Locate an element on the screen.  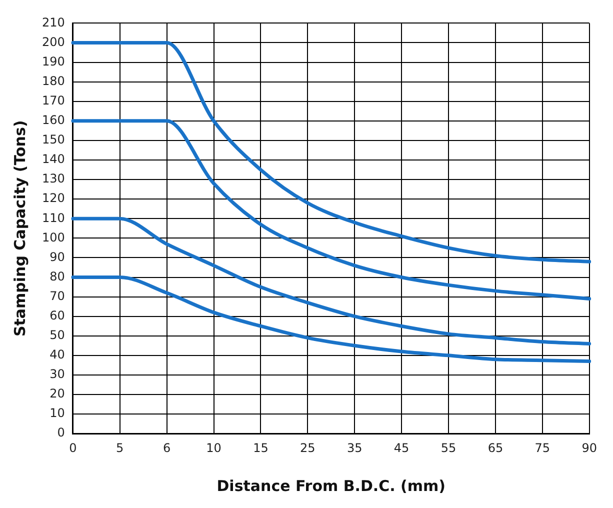
x-tick-label: 65 is located at coordinates (496, 447).